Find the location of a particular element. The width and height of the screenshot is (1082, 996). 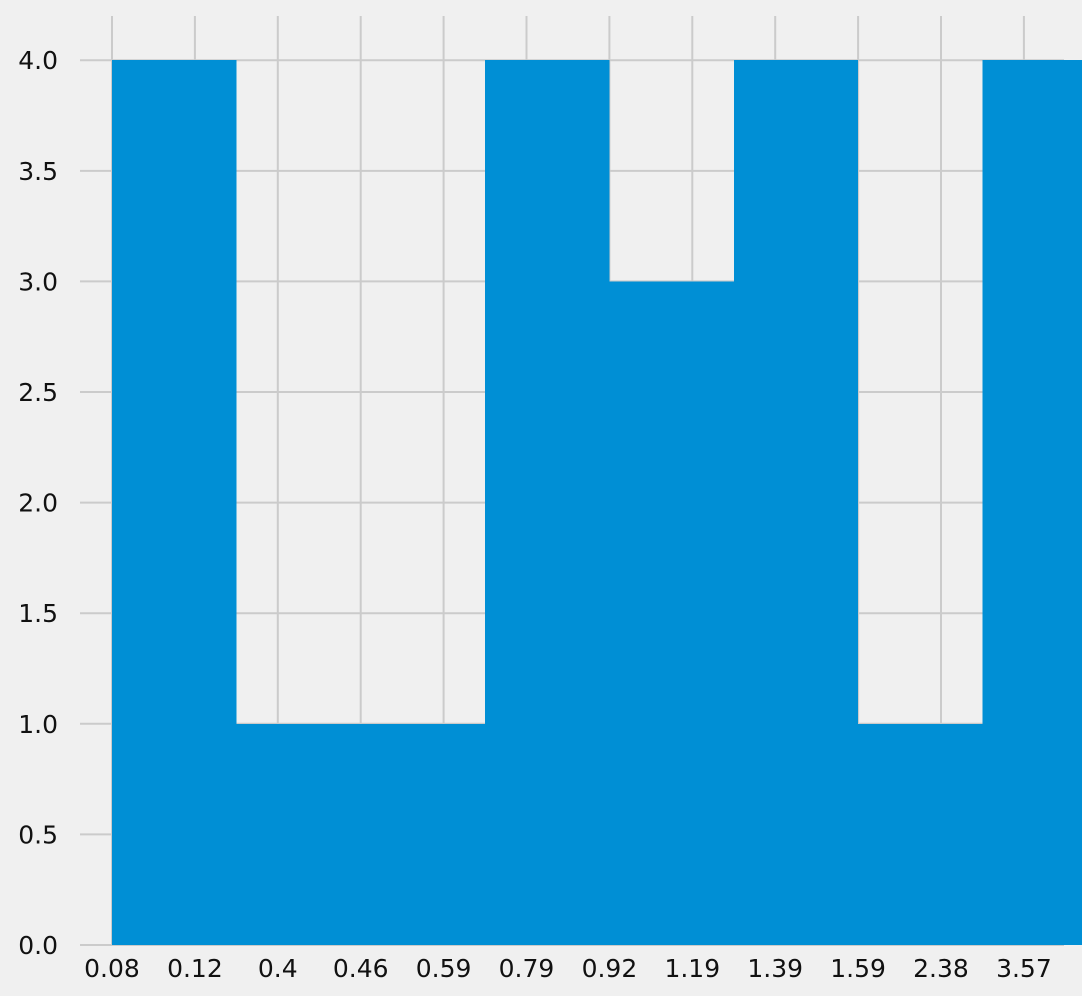

x-tick-label: 0.46 is located at coordinates (361, 968).